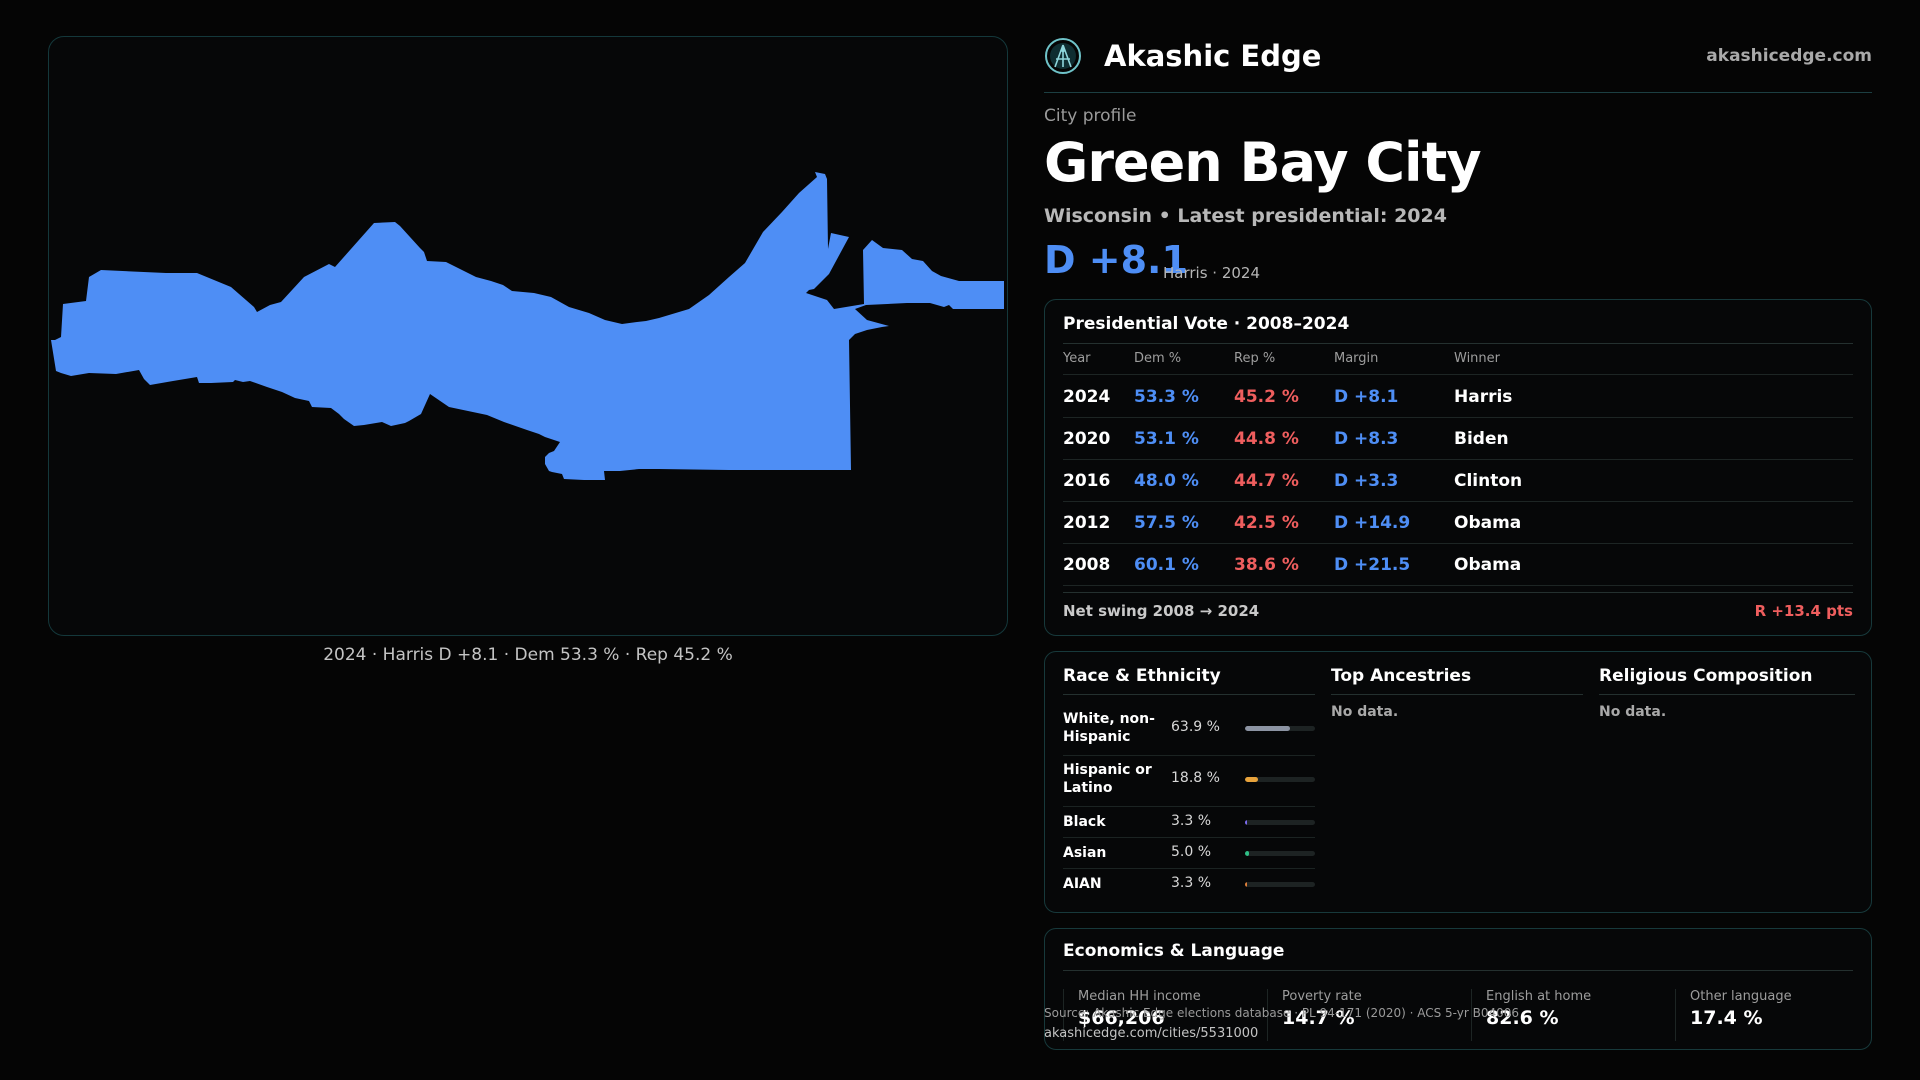  I want to click on site-header: Akashic Edge akashicedge.com, so click(1458, 64).